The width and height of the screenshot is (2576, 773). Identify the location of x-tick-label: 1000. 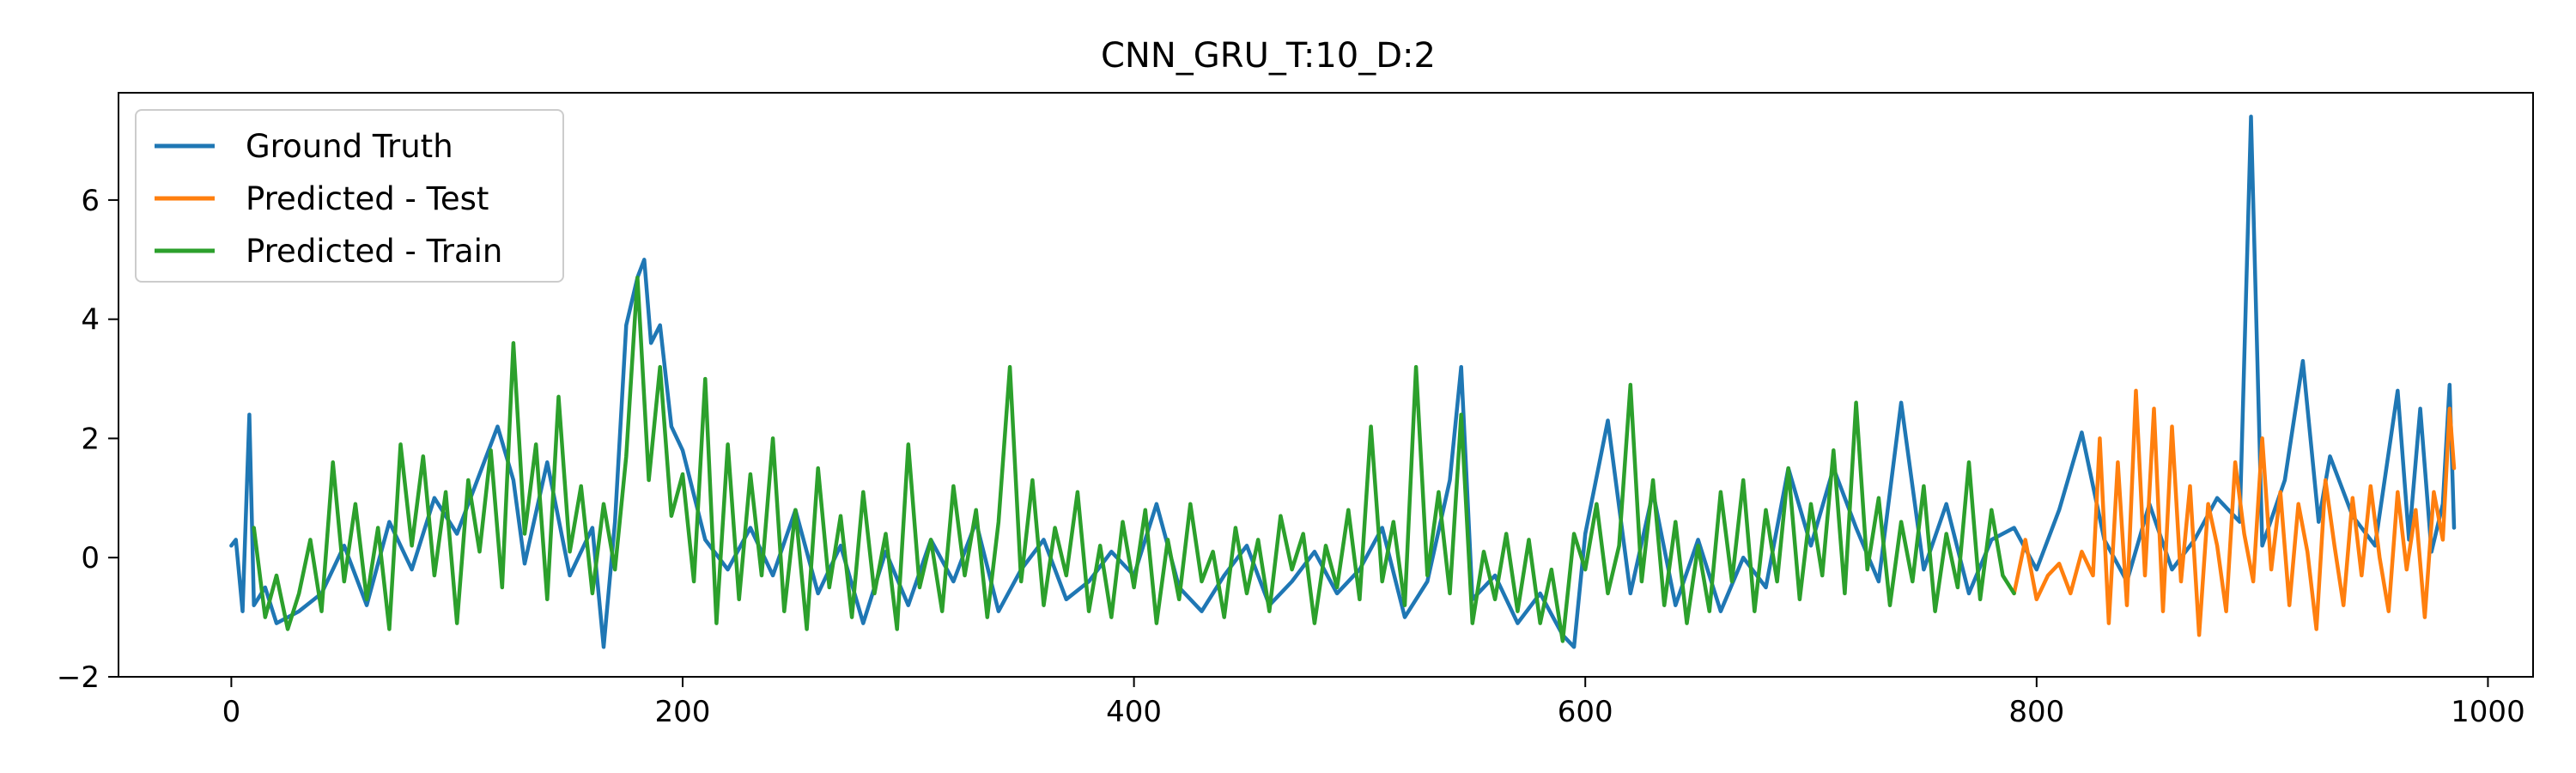
(2488, 712).